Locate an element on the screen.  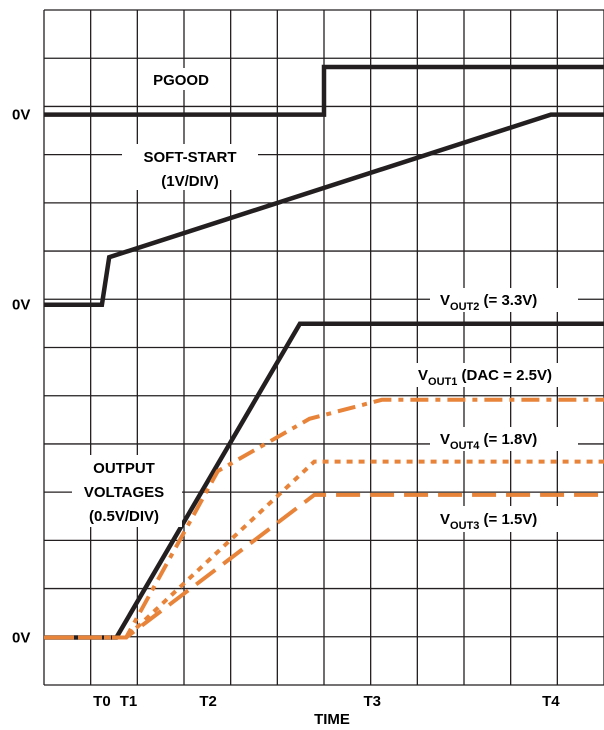
vout2-label-tail: (= 3.3V) is located at coordinates (508, 300).